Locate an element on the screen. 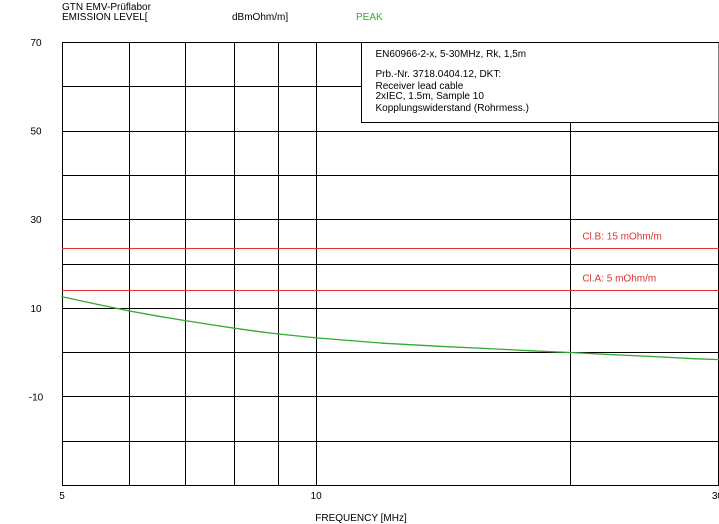 This screenshot has width=719, height=524. series-layer is located at coordinates (390, 328).